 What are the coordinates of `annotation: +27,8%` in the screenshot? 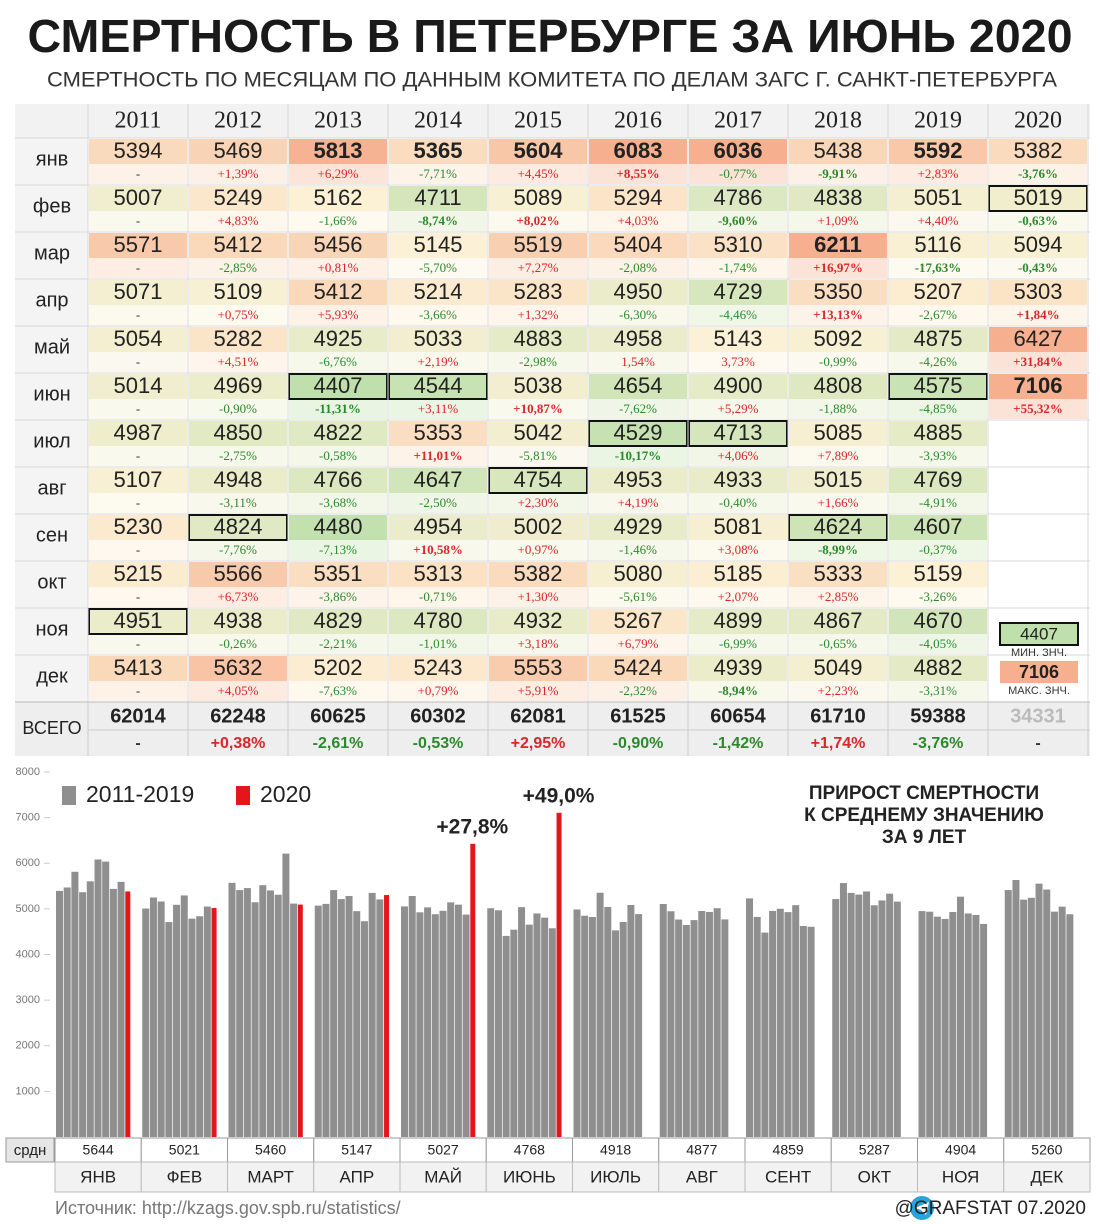 It's located at (472, 826).